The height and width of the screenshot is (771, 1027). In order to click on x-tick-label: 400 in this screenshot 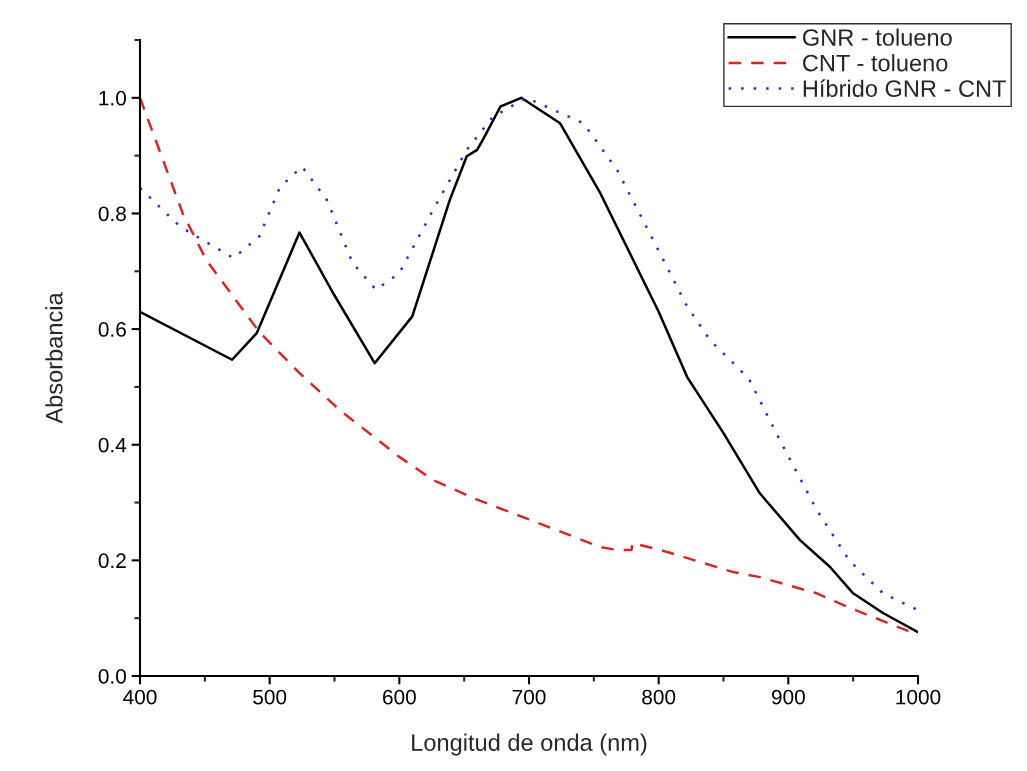, I will do `click(140, 697)`.